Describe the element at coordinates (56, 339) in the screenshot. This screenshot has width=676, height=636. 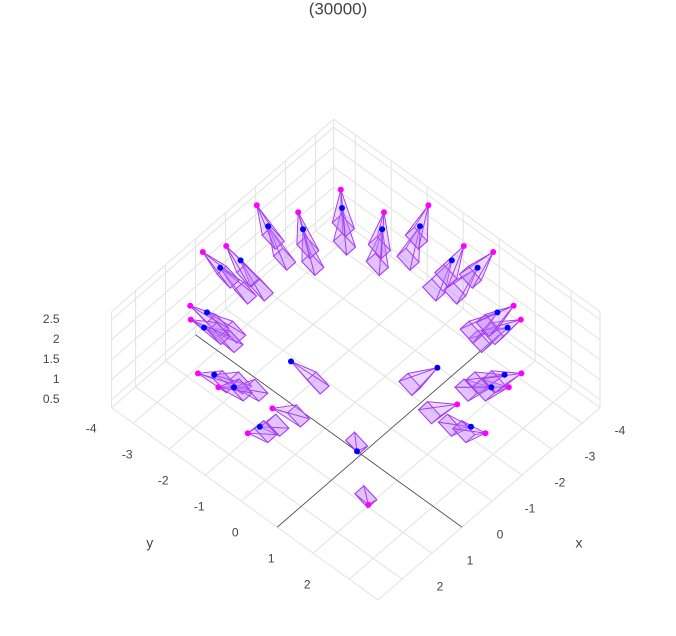
I see `z-tick-label: 2` at that location.